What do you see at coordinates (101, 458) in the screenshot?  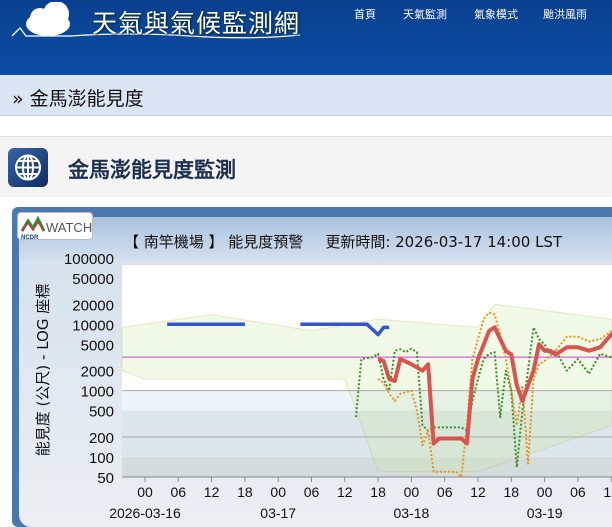 I see `y-tick-label: 100` at bounding box center [101, 458].